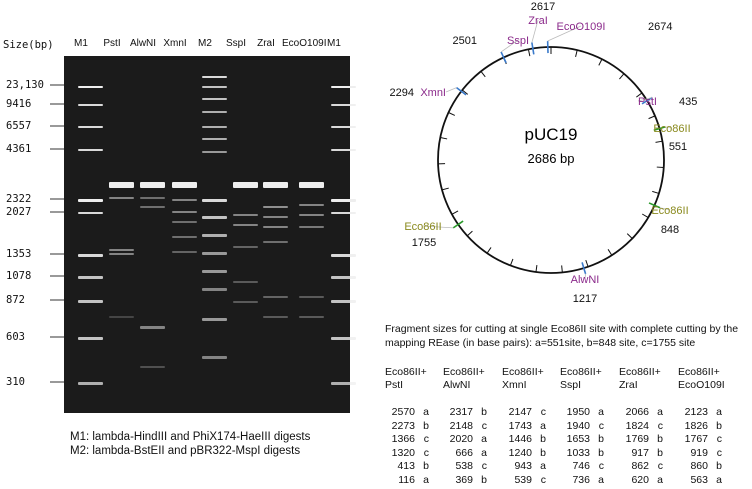 This screenshot has height=489, width=752. I want to click on site-position: 1755, so click(424, 243).